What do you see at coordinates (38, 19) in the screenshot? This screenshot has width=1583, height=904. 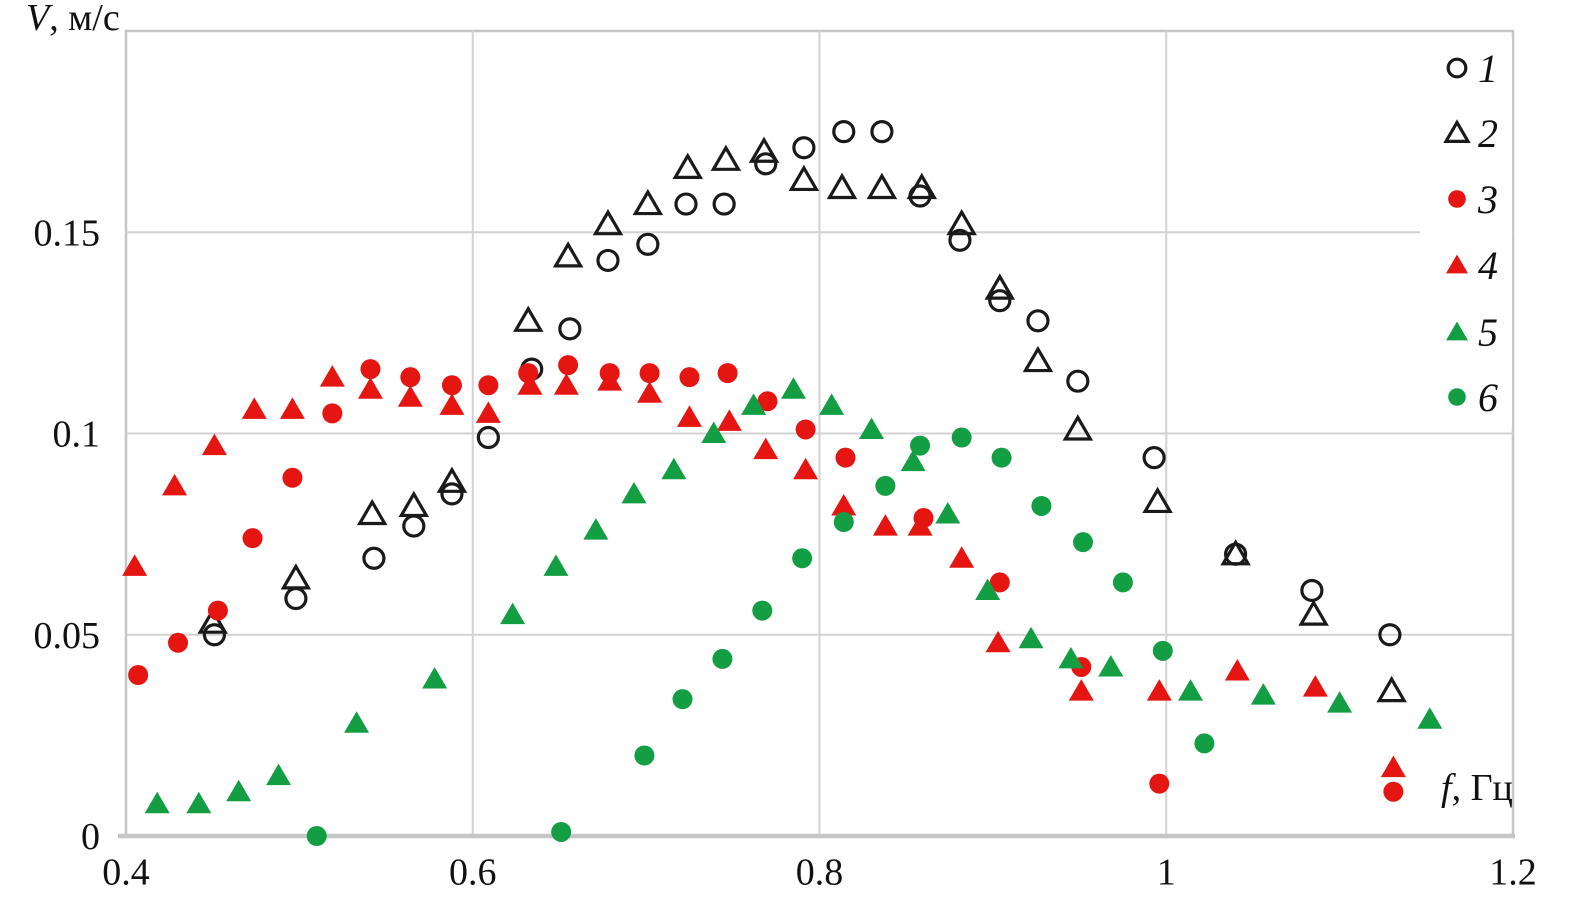 I see `y-axis-symbol: V` at bounding box center [38, 19].